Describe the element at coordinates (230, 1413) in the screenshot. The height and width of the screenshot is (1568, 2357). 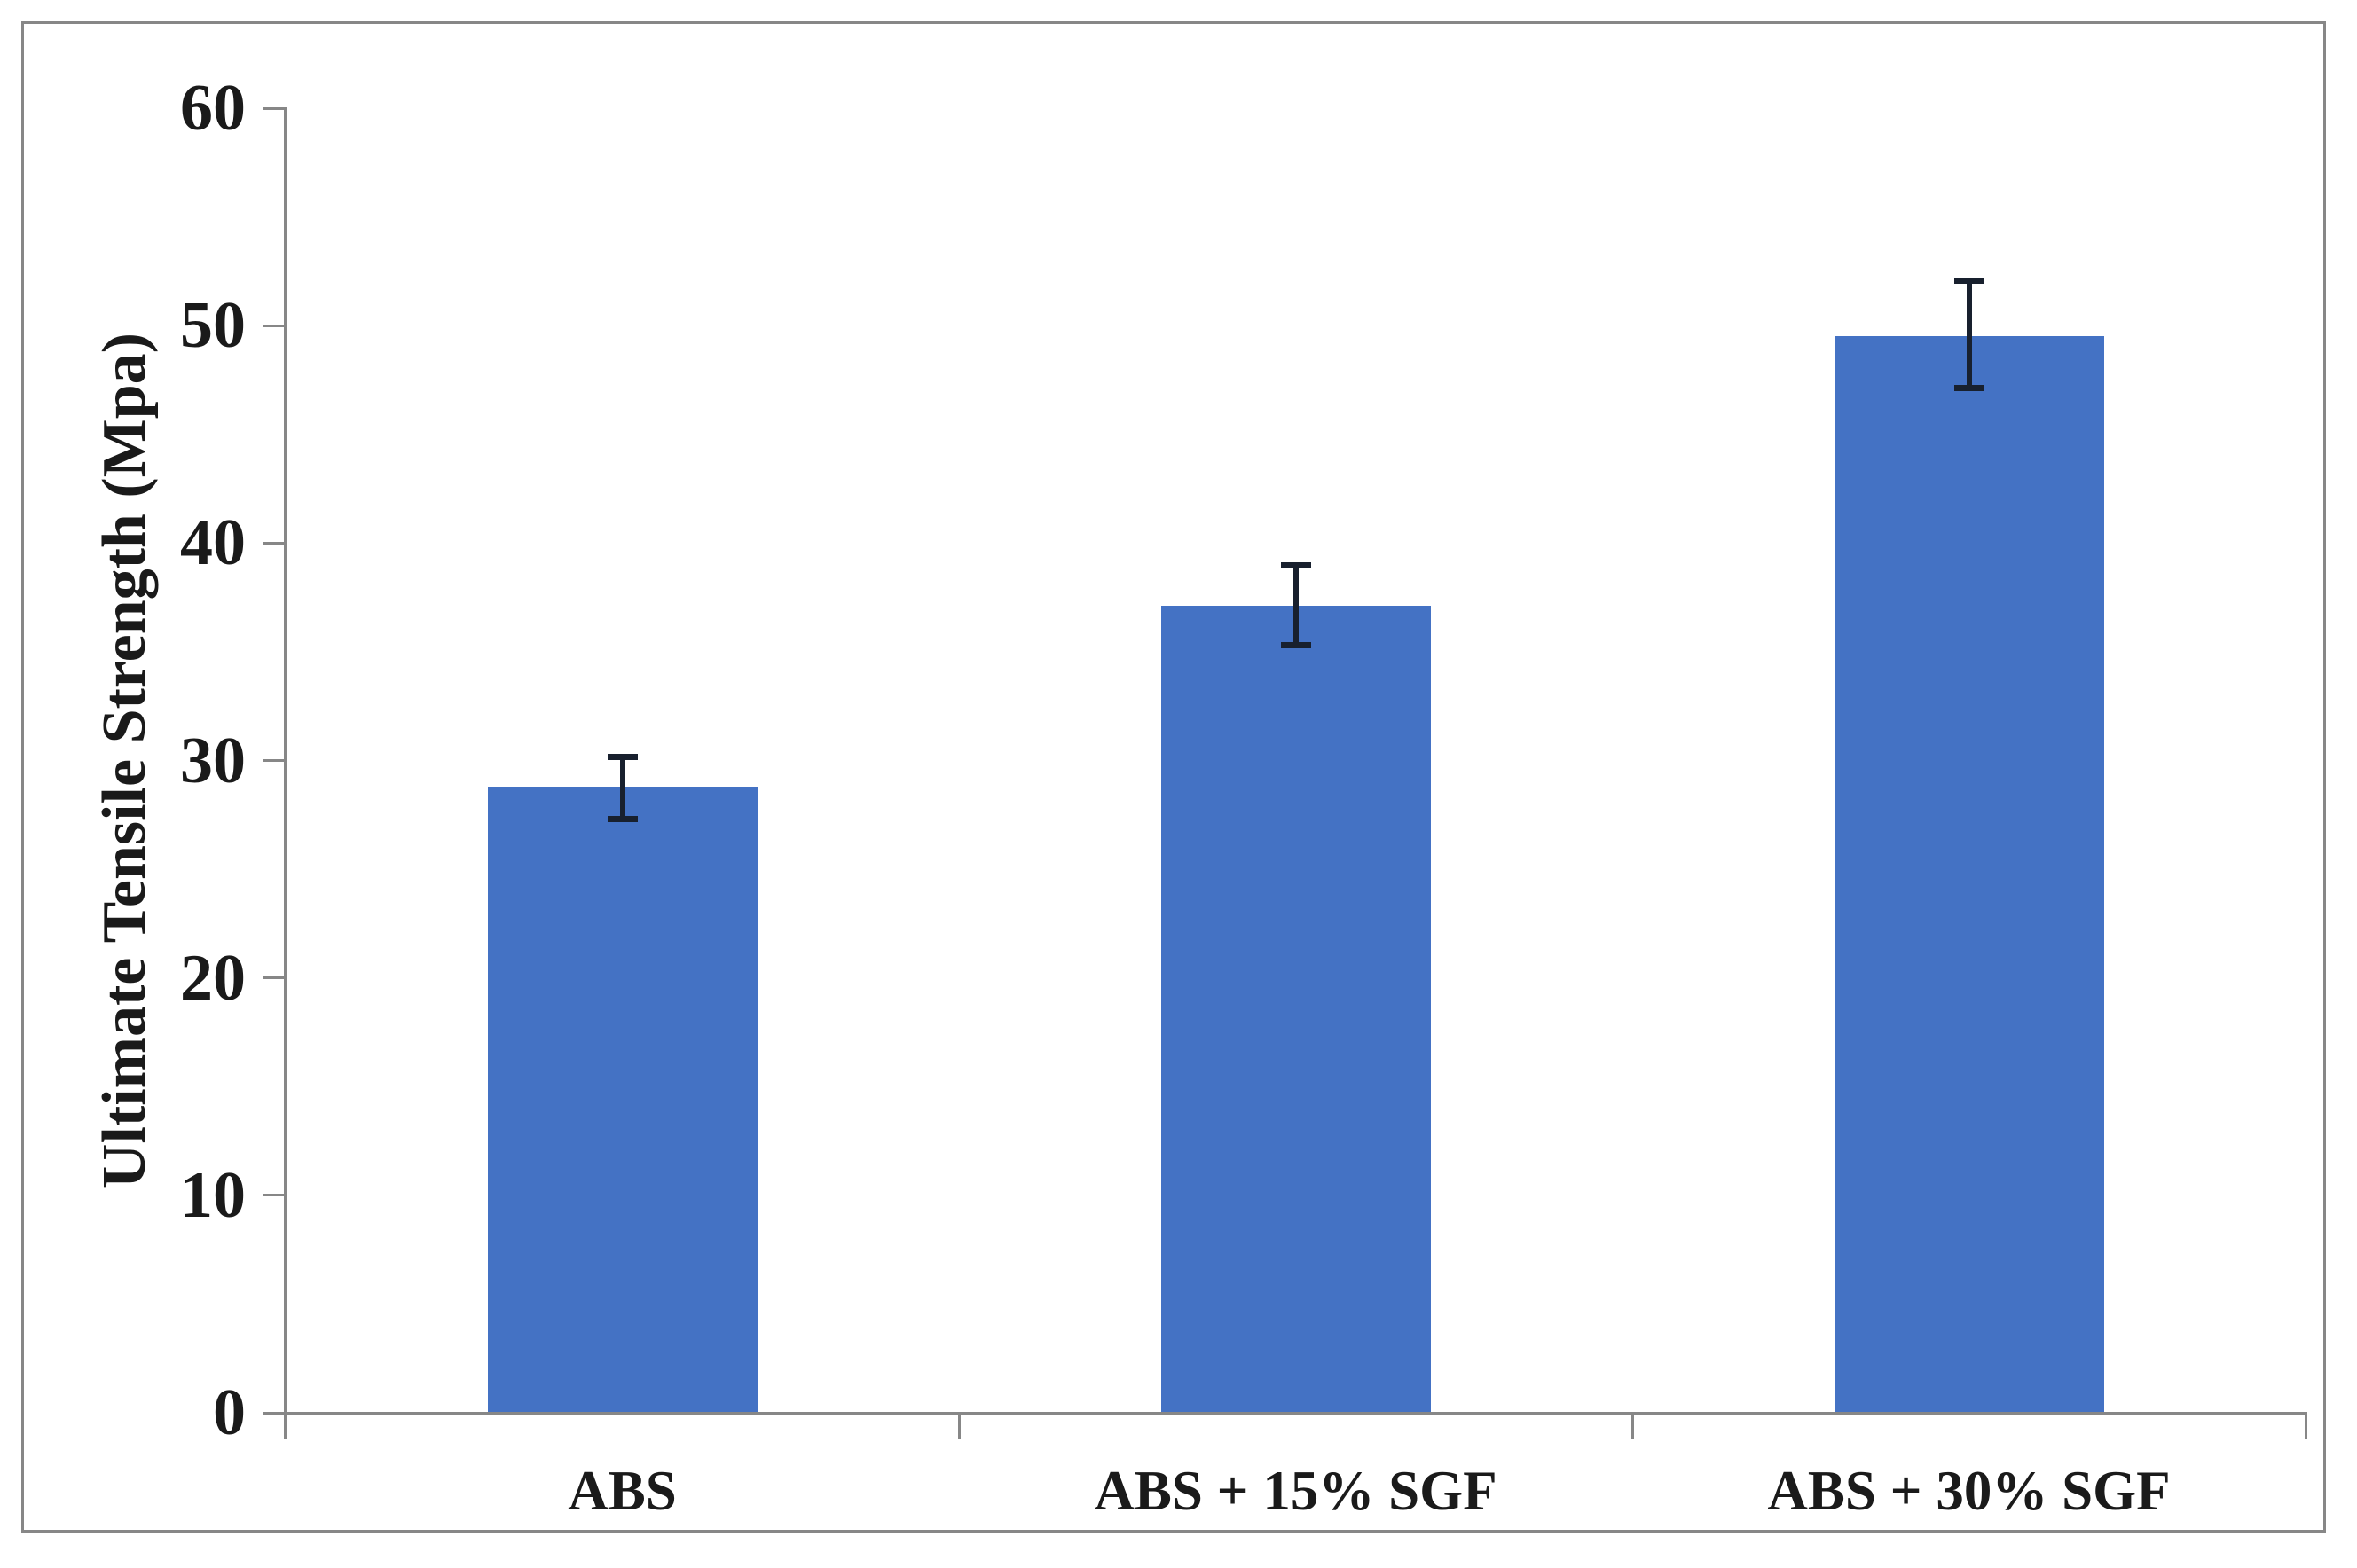
I see `y-tick-label-0: 0` at that location.